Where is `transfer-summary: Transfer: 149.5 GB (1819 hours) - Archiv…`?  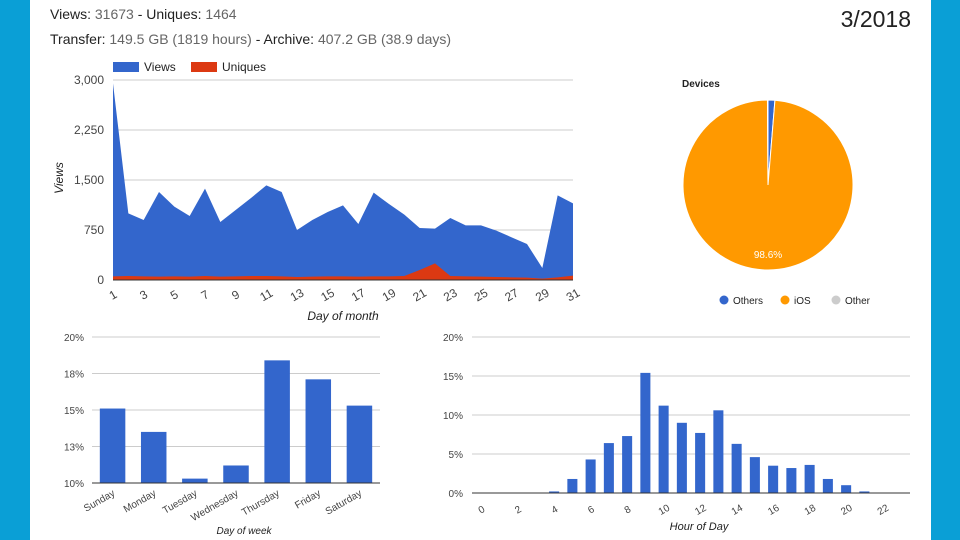 transfer-summary: Transfer: 149.5 GB (1819 hours) - Archiv… is located at coordinates (250, 39).